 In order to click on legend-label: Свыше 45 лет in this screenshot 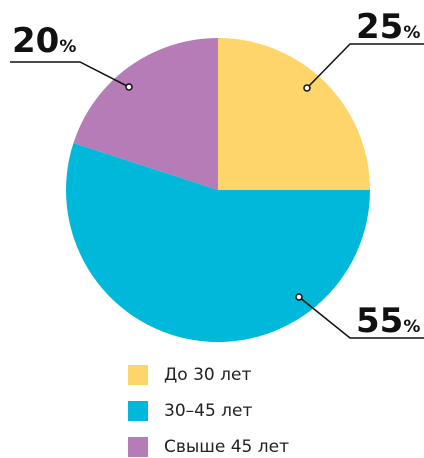, I will do `click(226, 447)`.